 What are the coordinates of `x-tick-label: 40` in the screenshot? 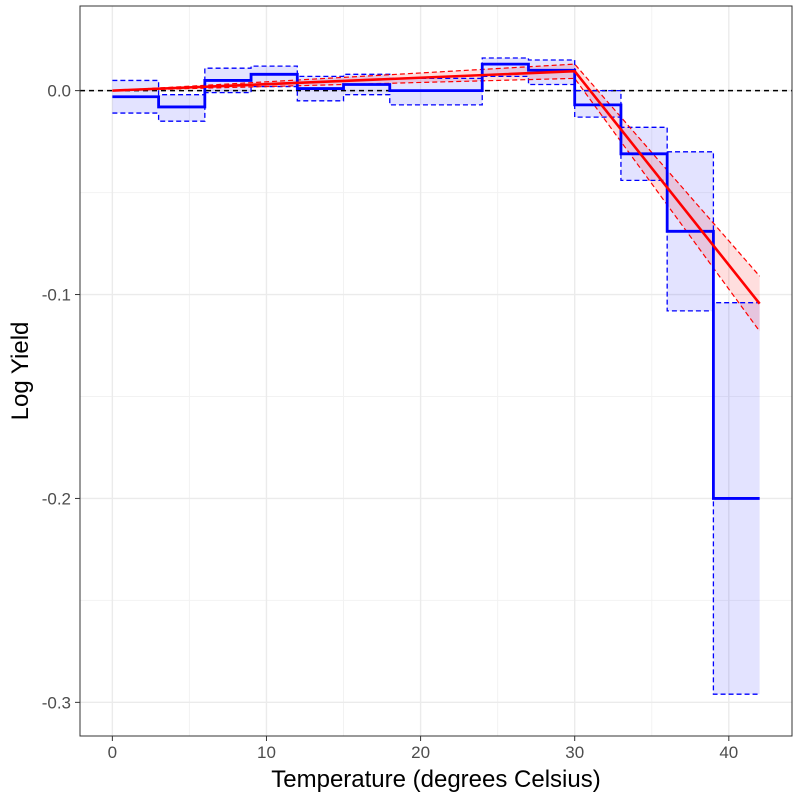 It's located at (728, 752).